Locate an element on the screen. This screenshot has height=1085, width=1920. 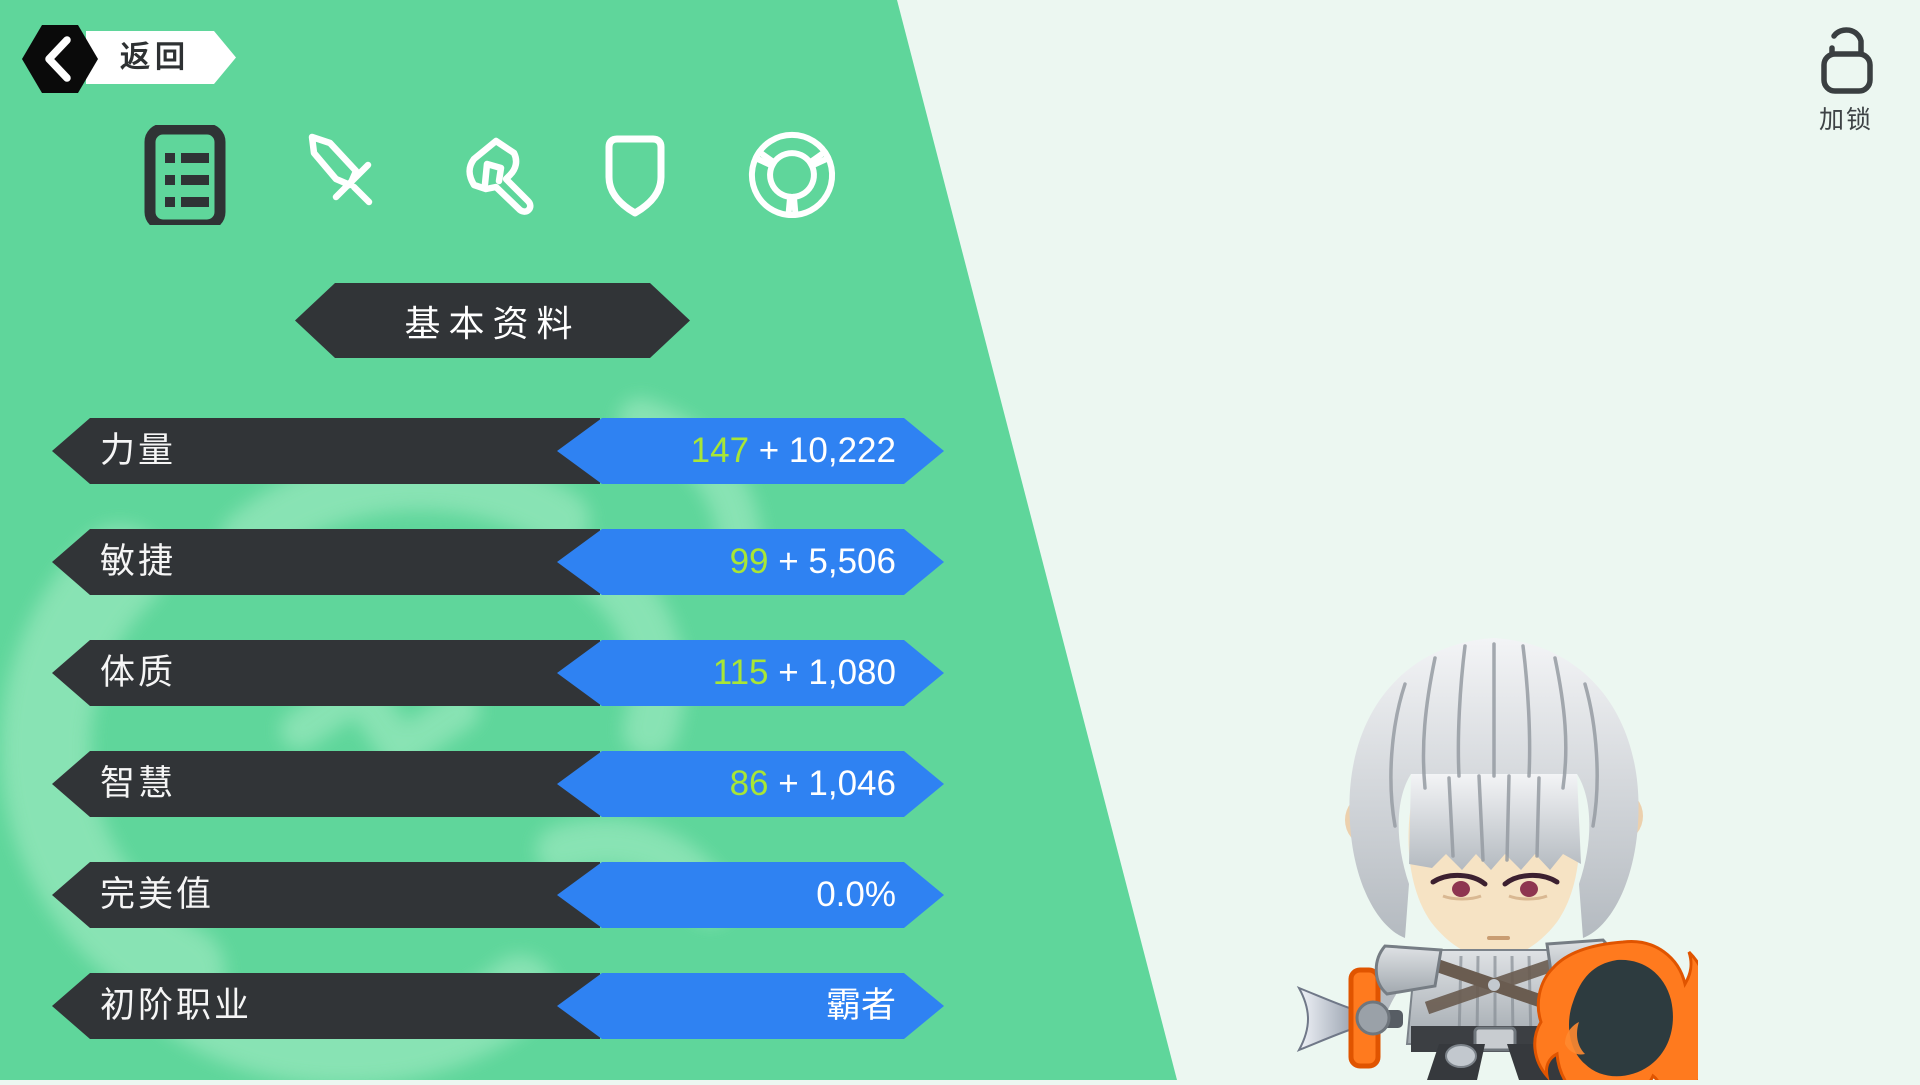
sword-icon is located at coordinates (340, 169).